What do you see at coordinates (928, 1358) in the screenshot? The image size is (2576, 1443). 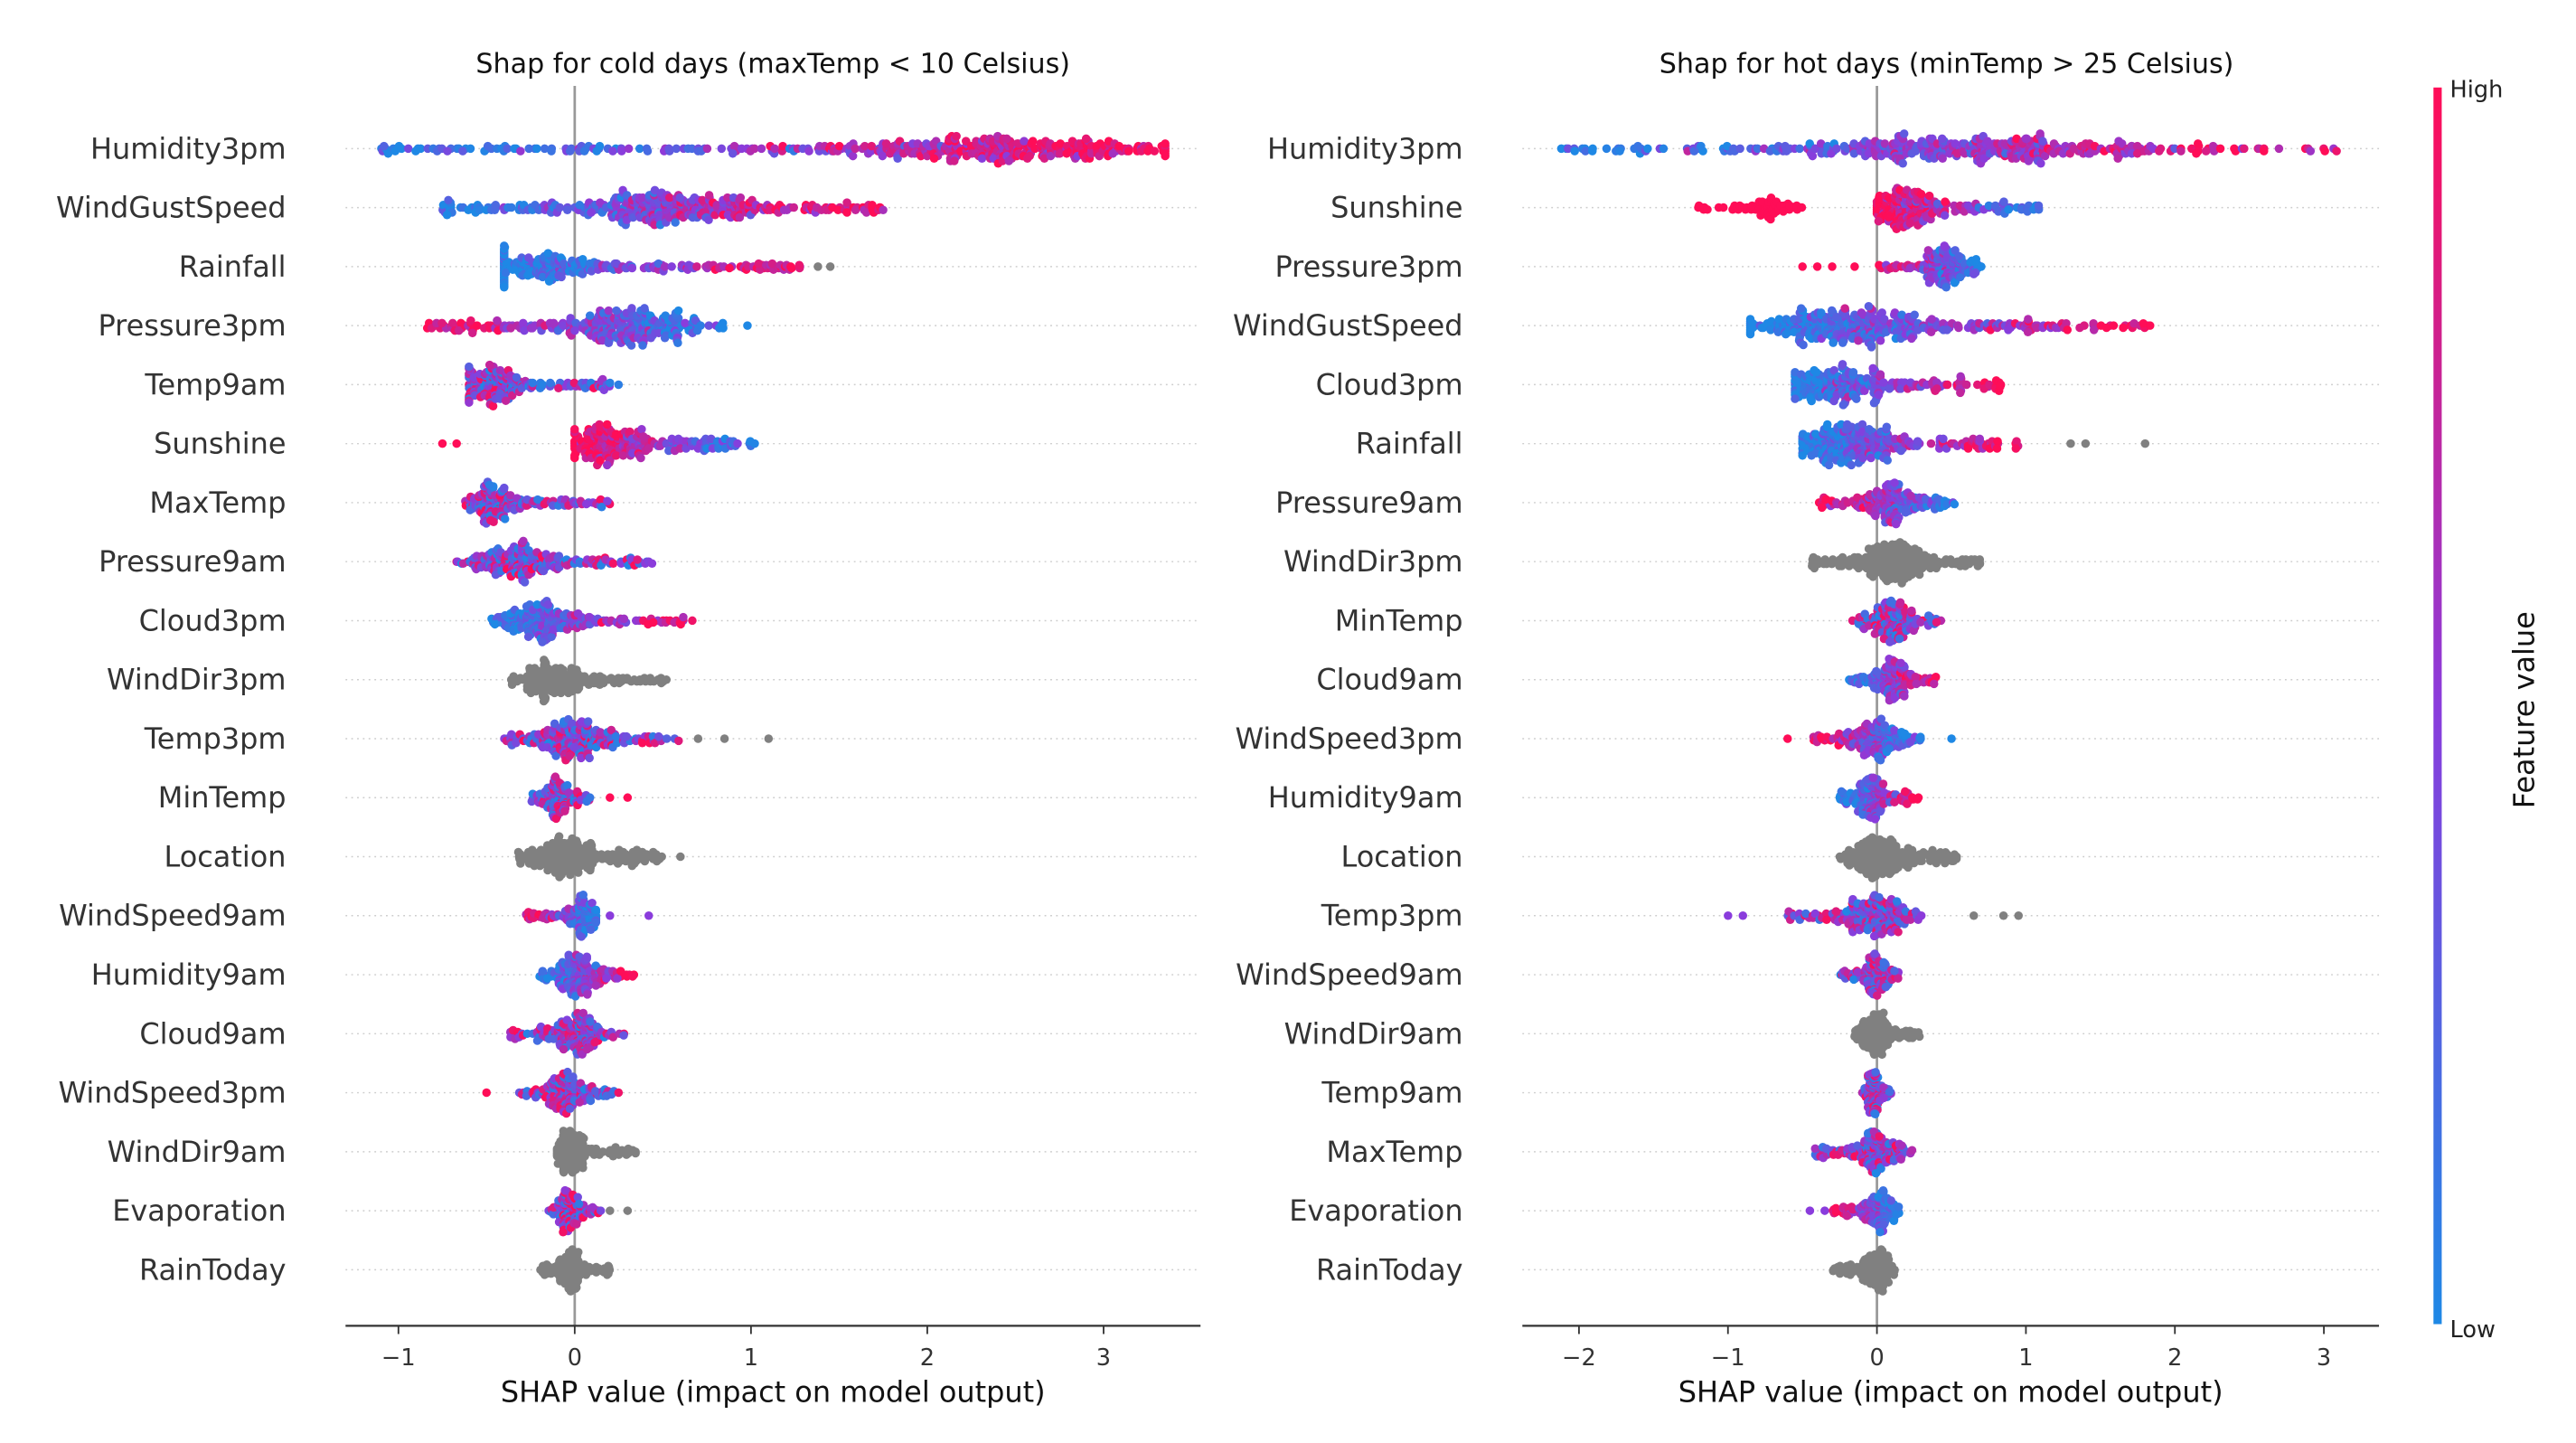 I see `x-tick-label: 2` at bounding box center [928, 1358].